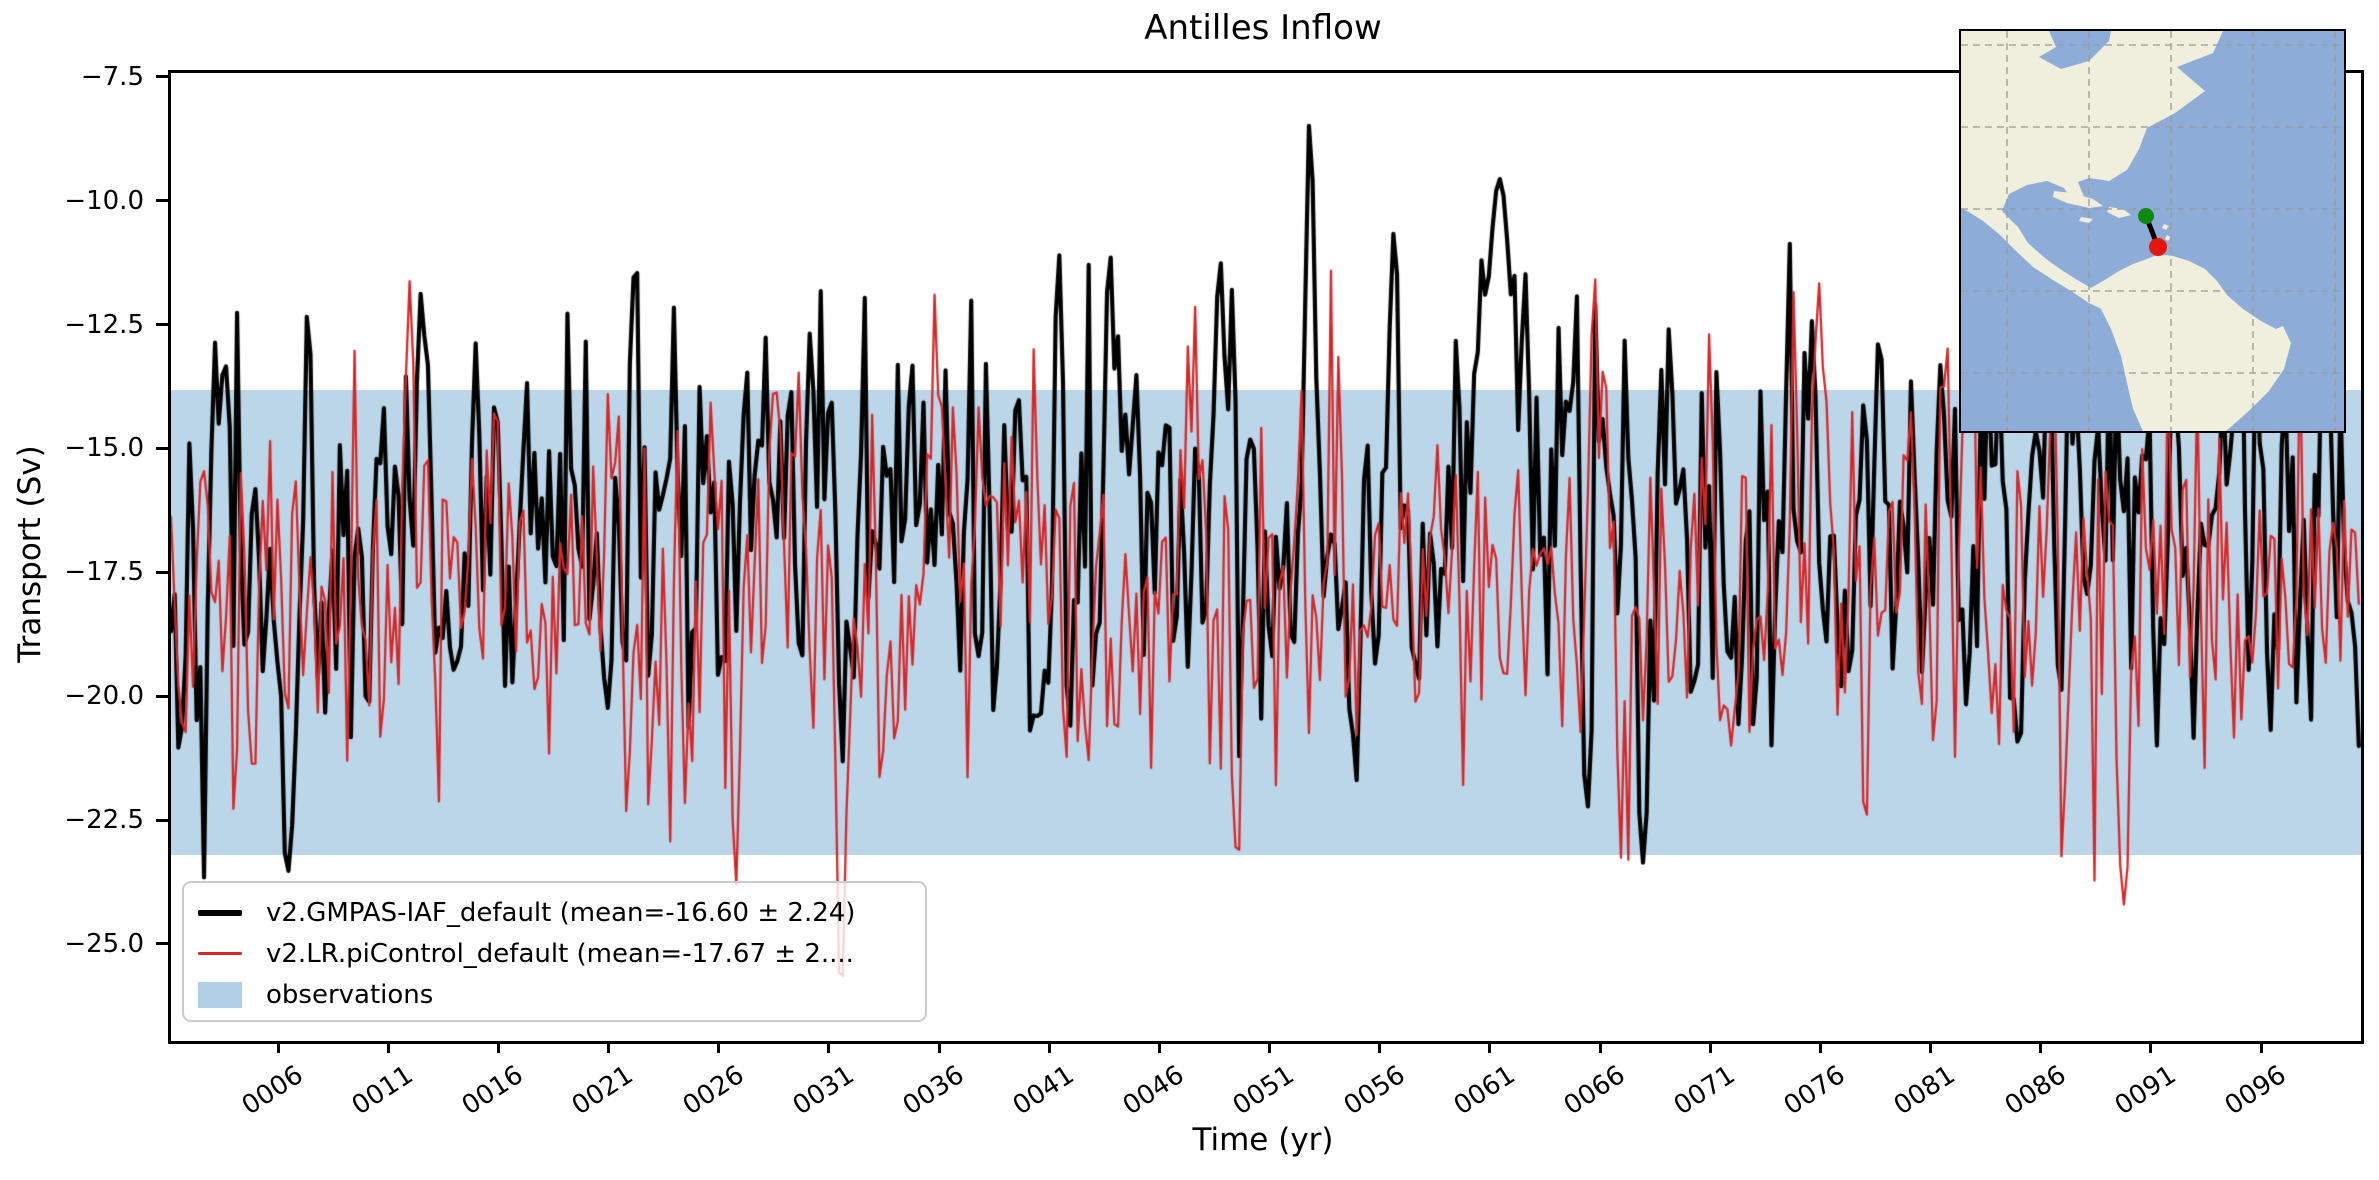 The image size is (2379, 1180). What do you see at coordinates (104, 820) in the screenshot?
I see `y-tick-label: −22.5` at bounding box center [104, 820].